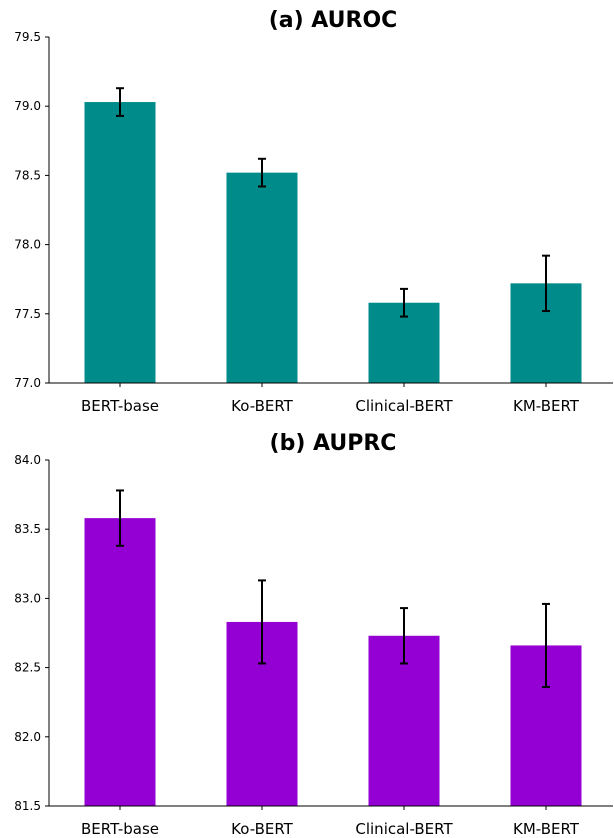 This screenshot has width=614, height=838. What do you see at coordinates (404, 829) in the screenshot?
I see `auprc-x-tick-label: Clinical-BERT` at bounding box center [404, 829].